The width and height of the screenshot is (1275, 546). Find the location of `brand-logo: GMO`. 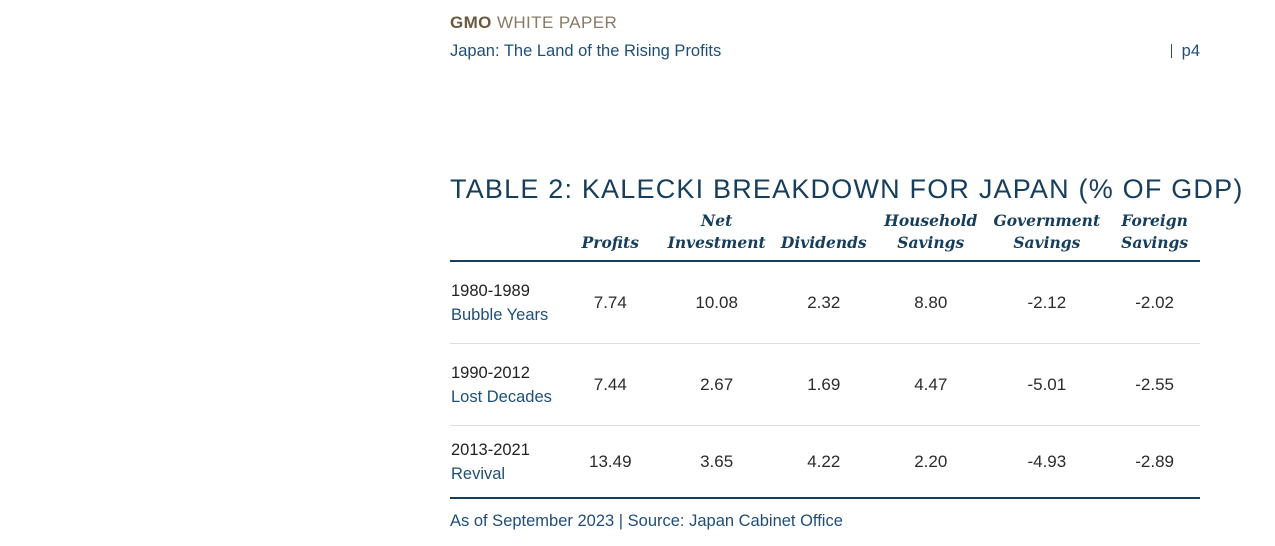

brand-logo: GMO is located at coordinates (471, 22).